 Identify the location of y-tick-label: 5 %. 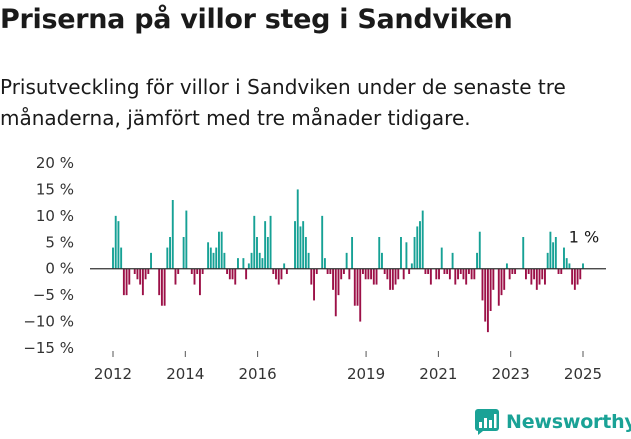
(59, 242).